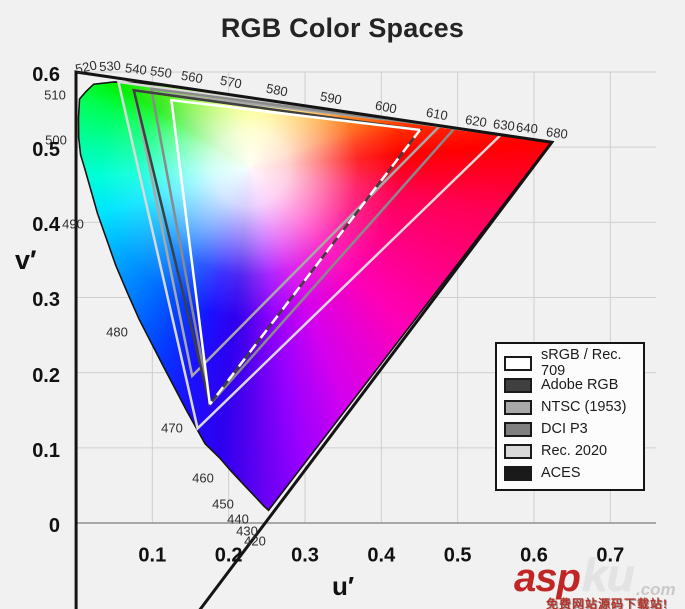 The image size is (685, 609). What do you see at coordinates (136, 69) in the screenshot?
I see `wavelength-label-540: 540` at bounding box center [136, 69].